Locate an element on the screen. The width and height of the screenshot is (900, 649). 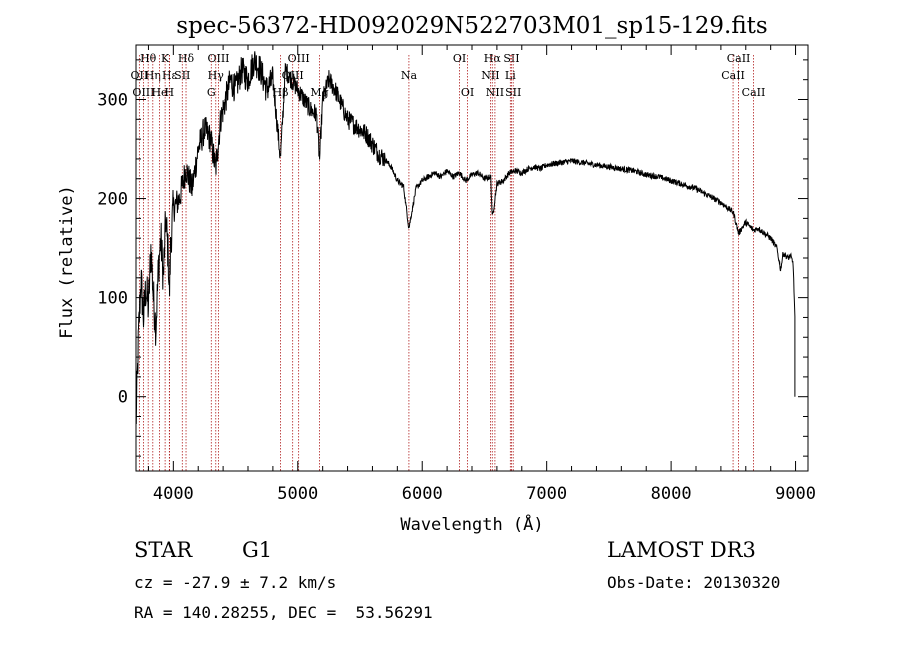
y-tick-label: 100 is located at coordinates (112, 299).